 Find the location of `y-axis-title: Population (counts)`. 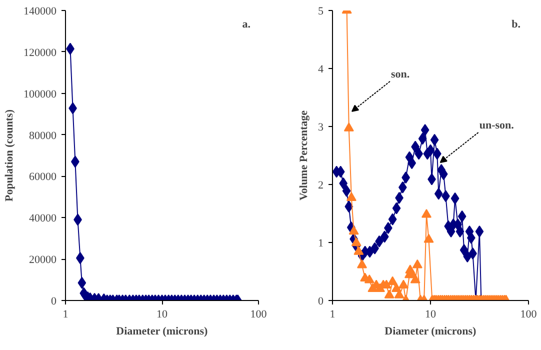

y-axis-title: Population (counts) is located at coordinates (10, 155).